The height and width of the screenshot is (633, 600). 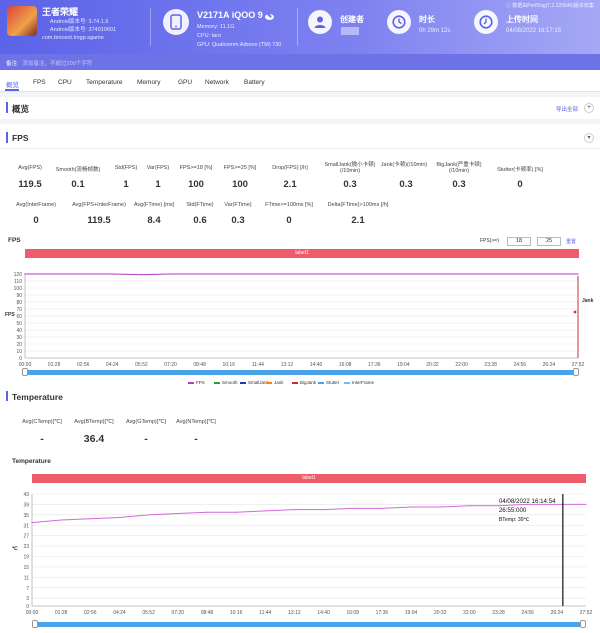 What do you see at coordinates (200, 205) in the screenshot?
I see `metric-header: Std(FTime)` at bounding box center [200, 205].